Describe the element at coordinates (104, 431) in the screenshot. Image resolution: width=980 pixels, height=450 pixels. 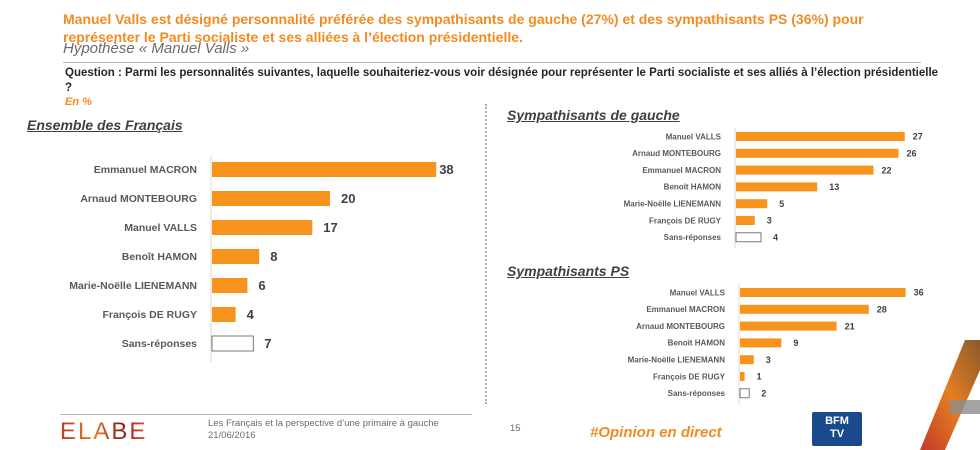
I see `elabe-logo: ELABE` at that location.